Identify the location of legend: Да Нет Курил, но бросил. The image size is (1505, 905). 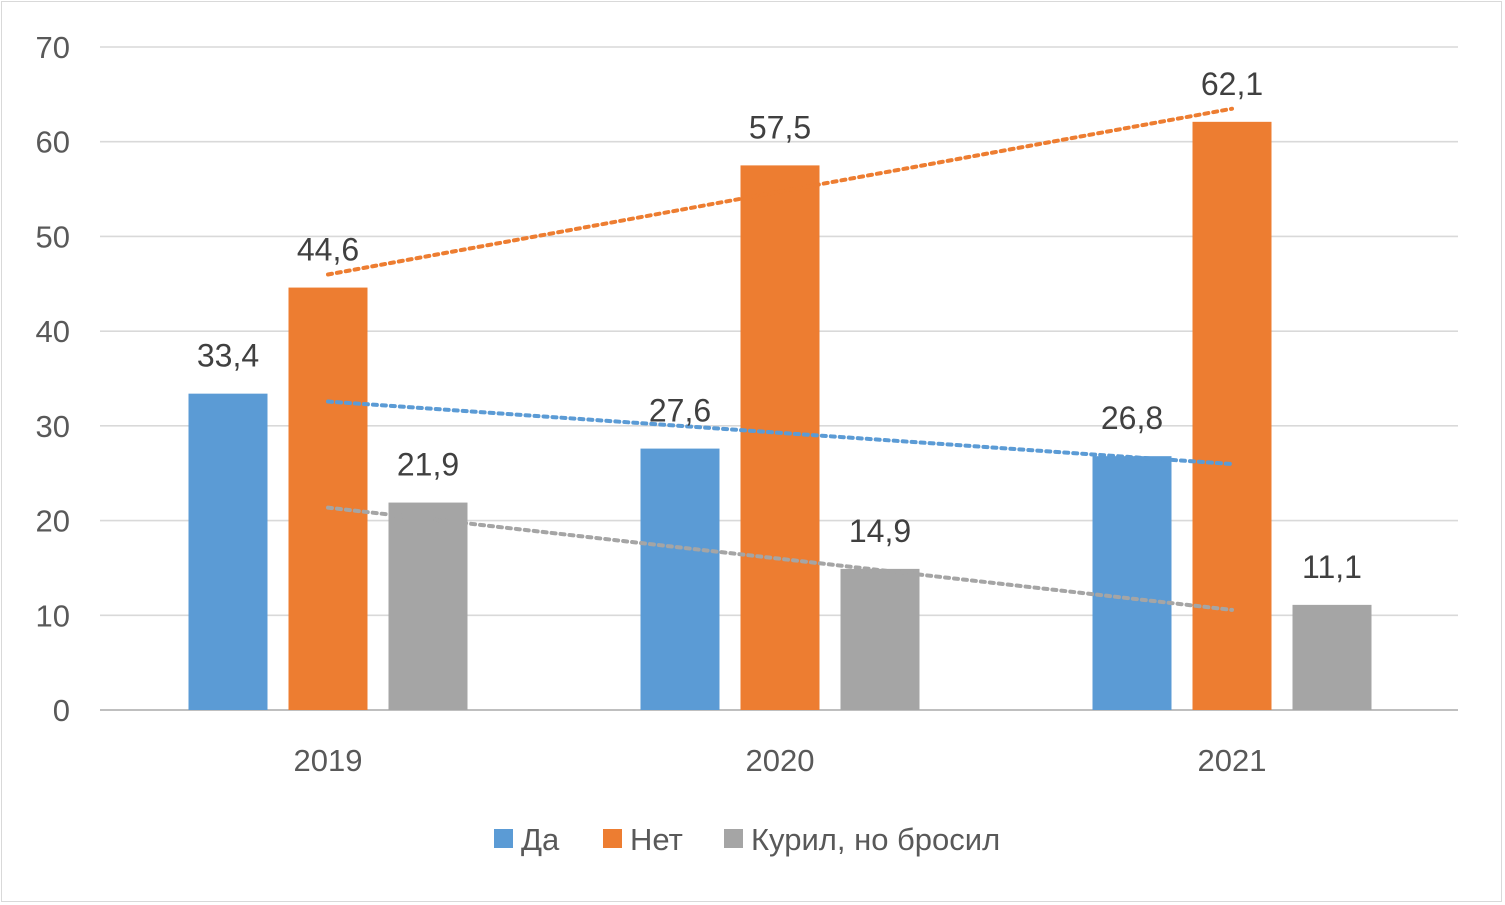
(747, 839).